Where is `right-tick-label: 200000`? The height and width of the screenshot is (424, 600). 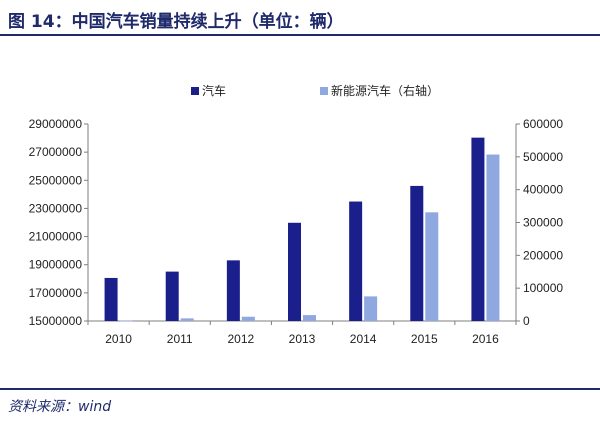 right-tick-label: 200000 is located at coordinates (543, 255).